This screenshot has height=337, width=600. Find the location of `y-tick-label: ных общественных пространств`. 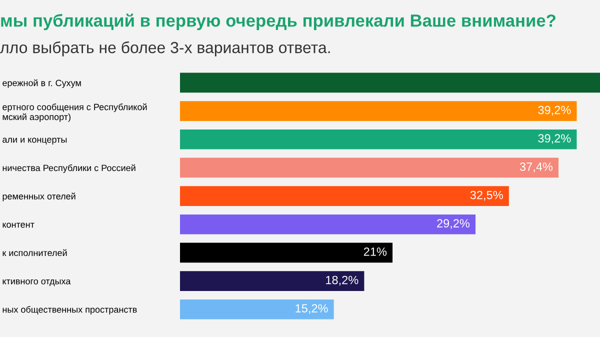

y-tick-label: ных общественных пространств is located at coordinates (69, 310).